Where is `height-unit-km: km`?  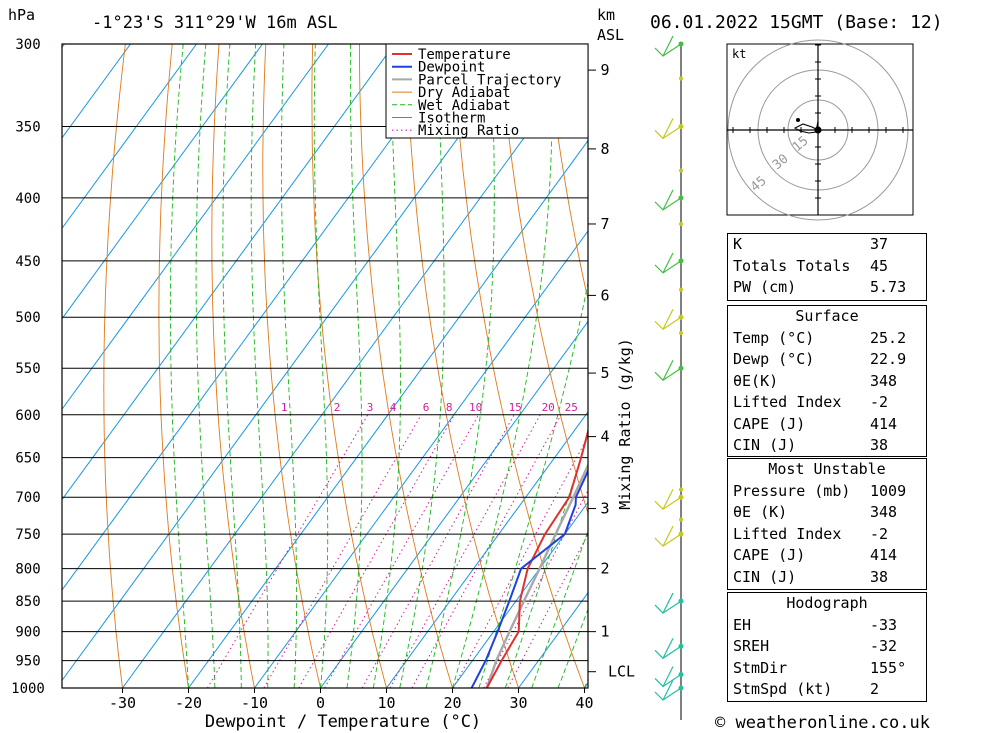 height-unit-km: km is located at coordinates (606, 15).